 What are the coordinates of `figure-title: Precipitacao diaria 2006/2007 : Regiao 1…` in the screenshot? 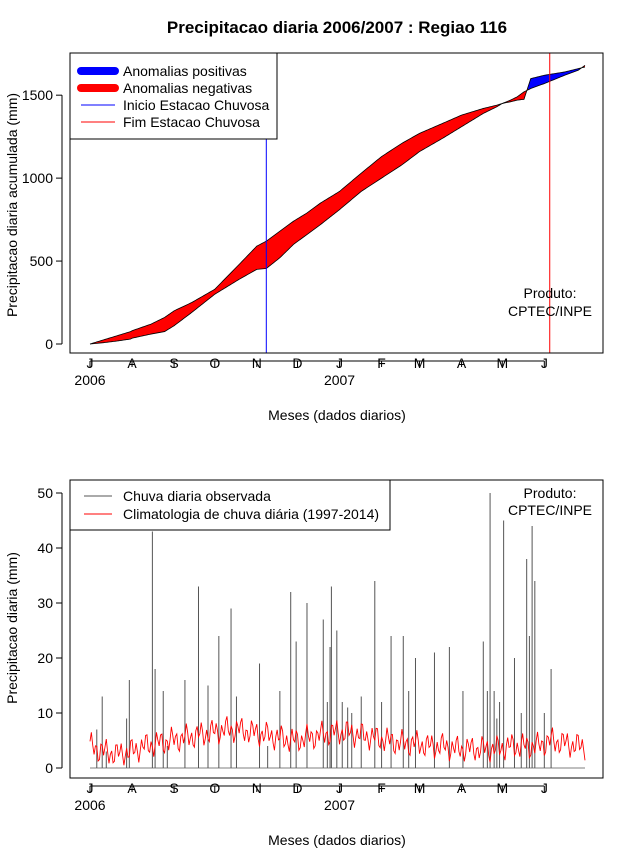 It's located at (337, 27).